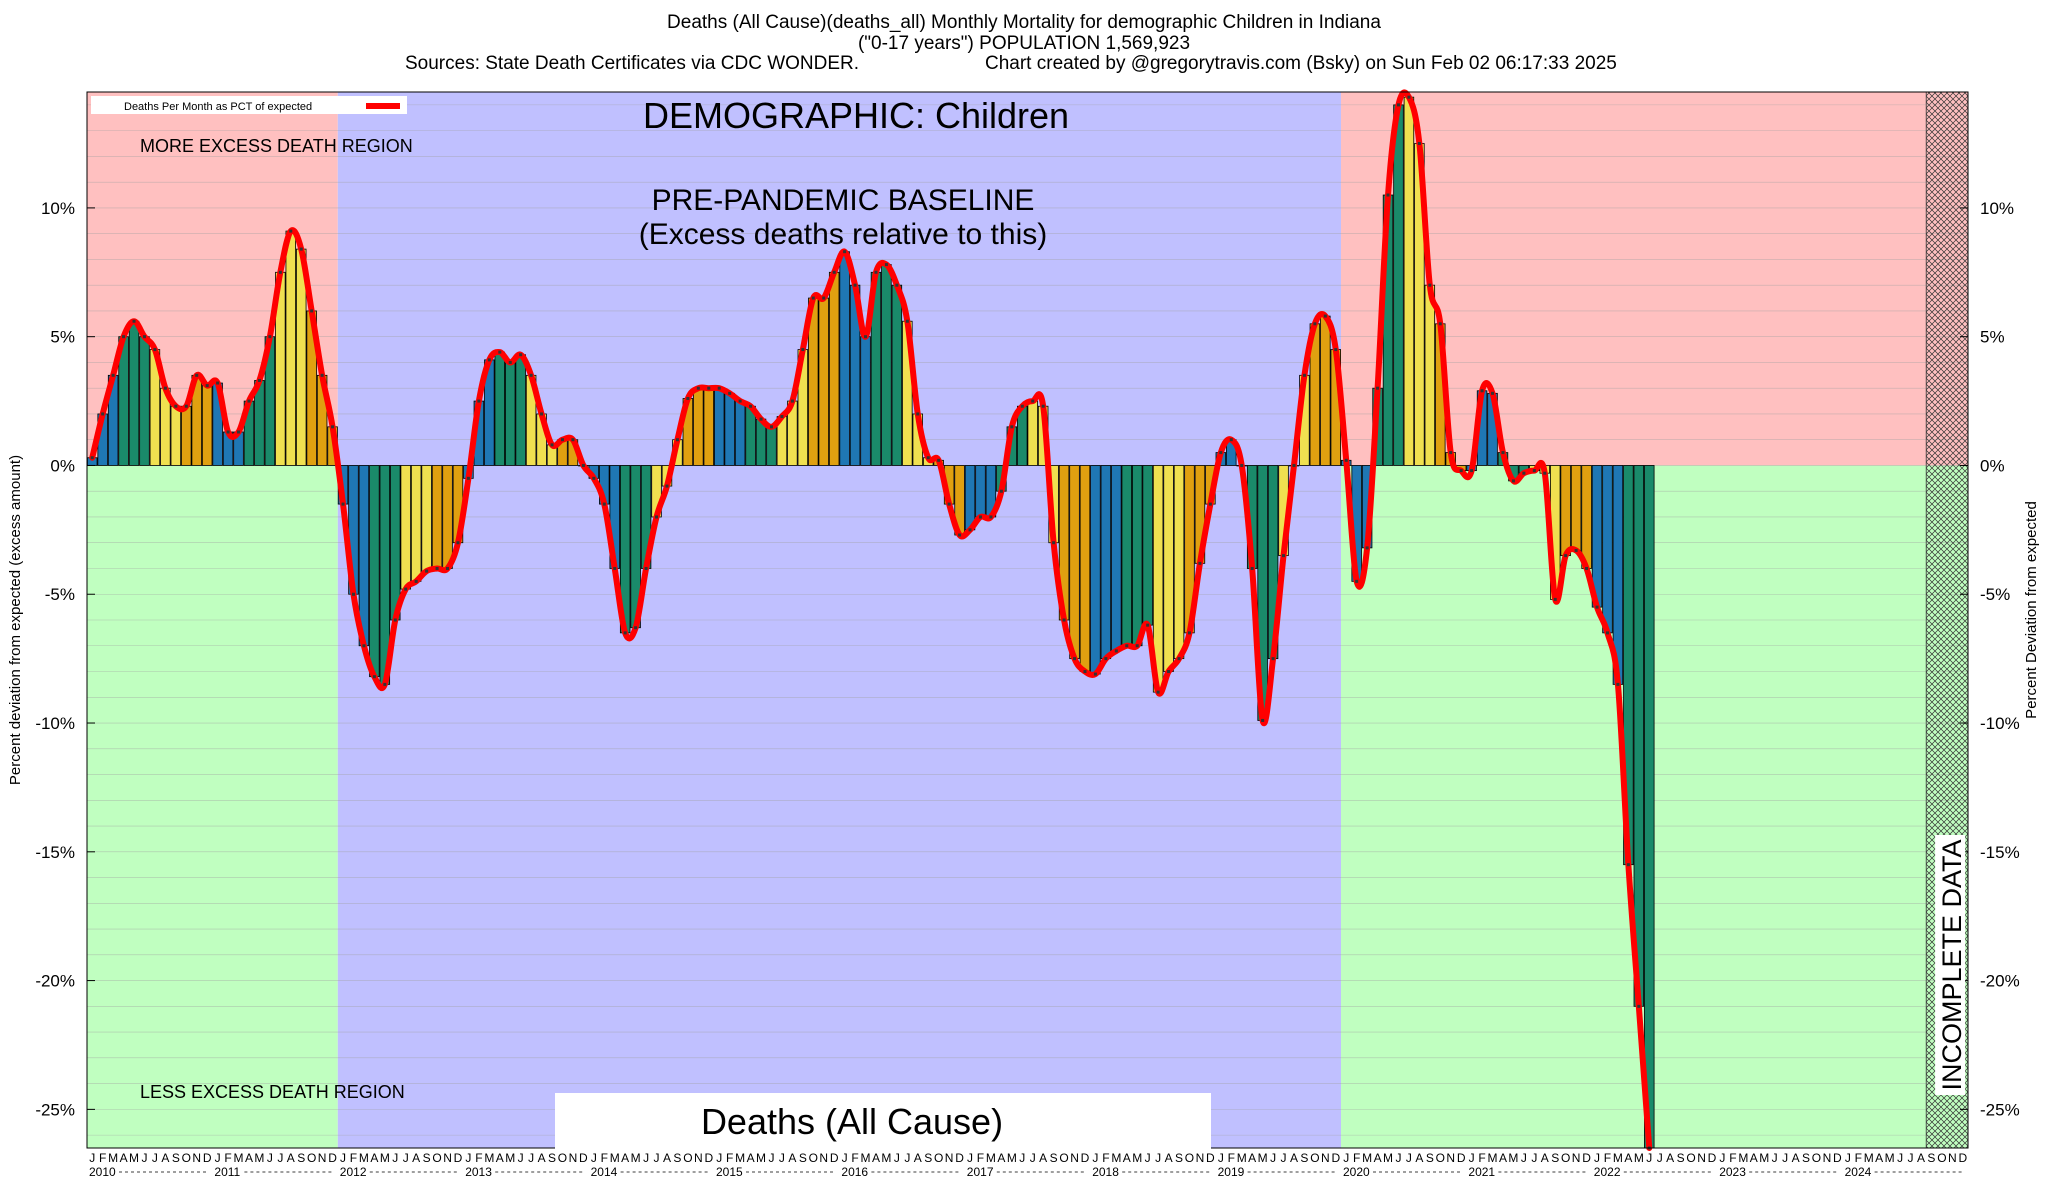  What do you see at coordinates (1992, 465) in the screenshot?
I see `y-tick-label: 0%` at bounding box center [1992, 465].